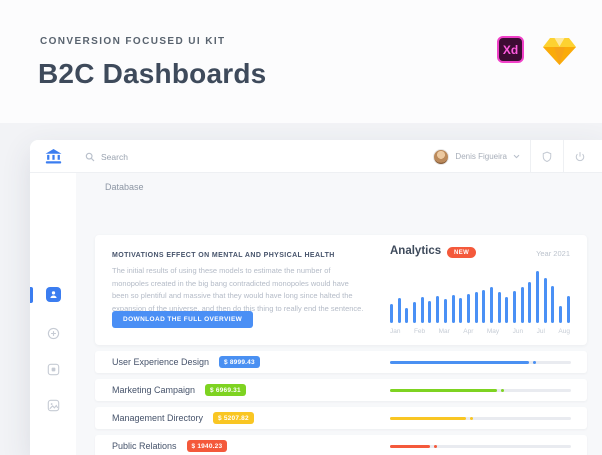 The width and height of the screenshot is (602, 455). Describe the element at coordinates (233, 418) in the screenshot. I see `project-value-badge: $ 5207.82` at that location.